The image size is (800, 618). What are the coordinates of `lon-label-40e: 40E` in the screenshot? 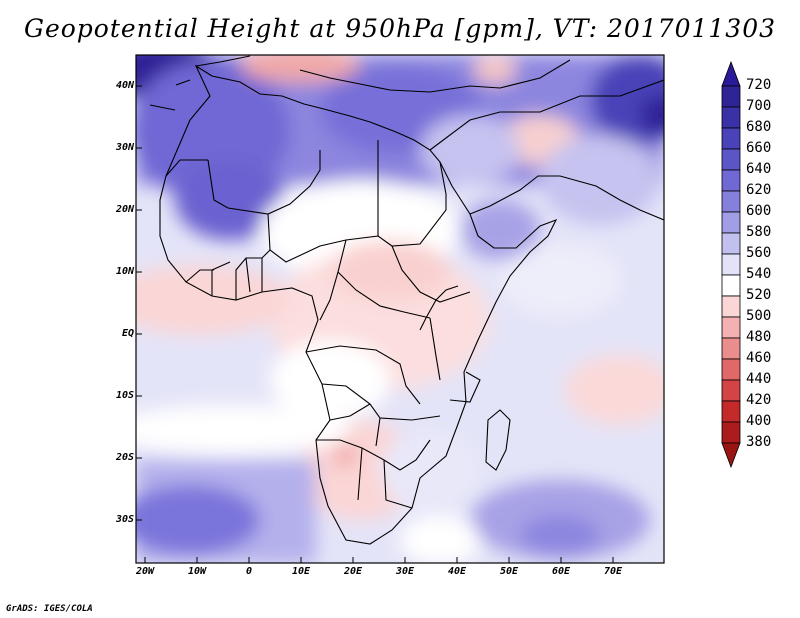 It's located at (457, 571).